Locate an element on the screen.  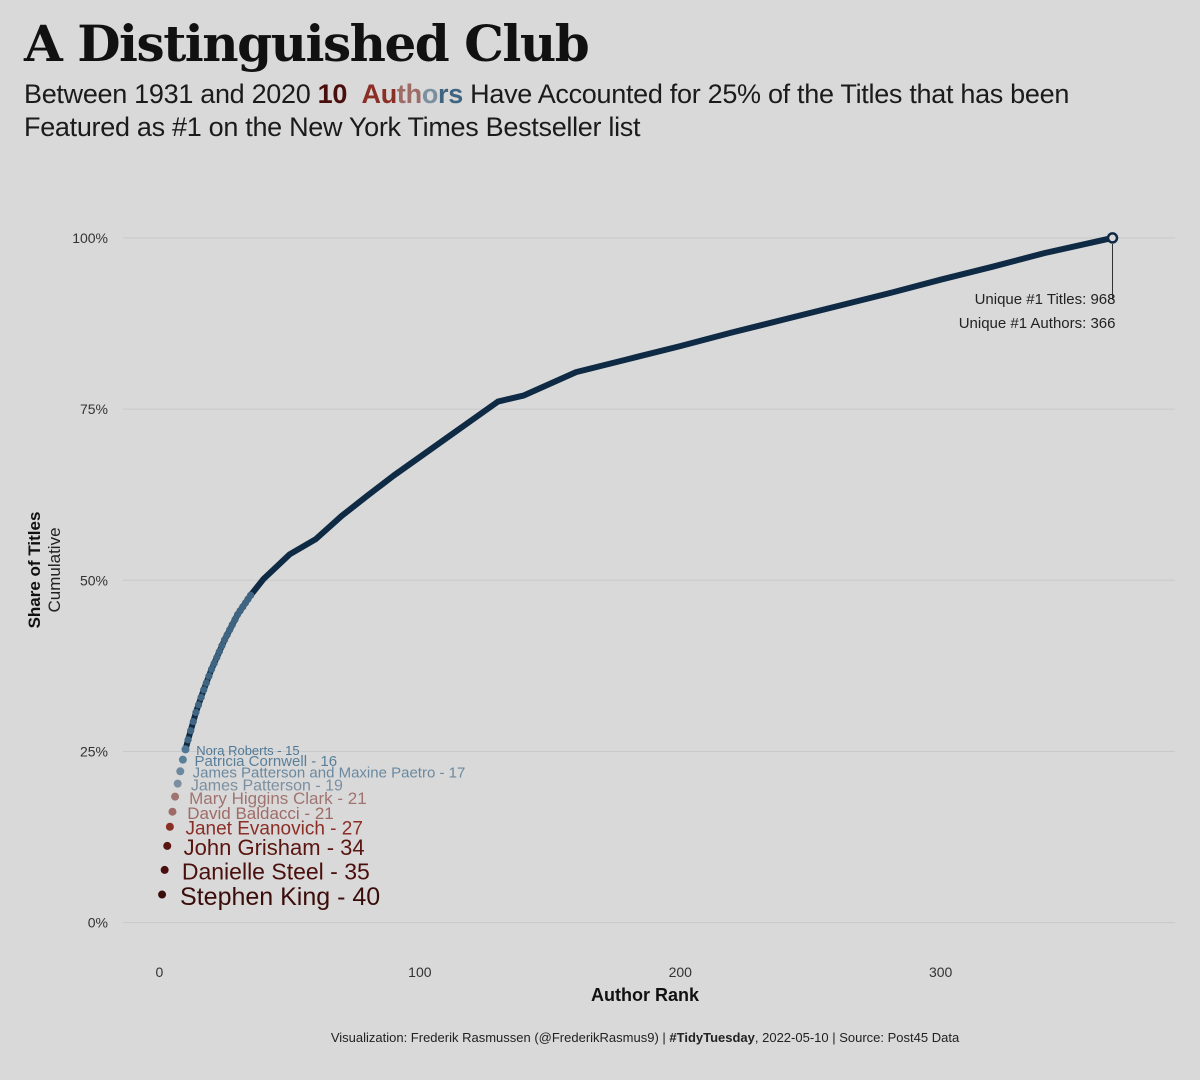
y-tick-label: 25% is located at coordinates (94, 751).